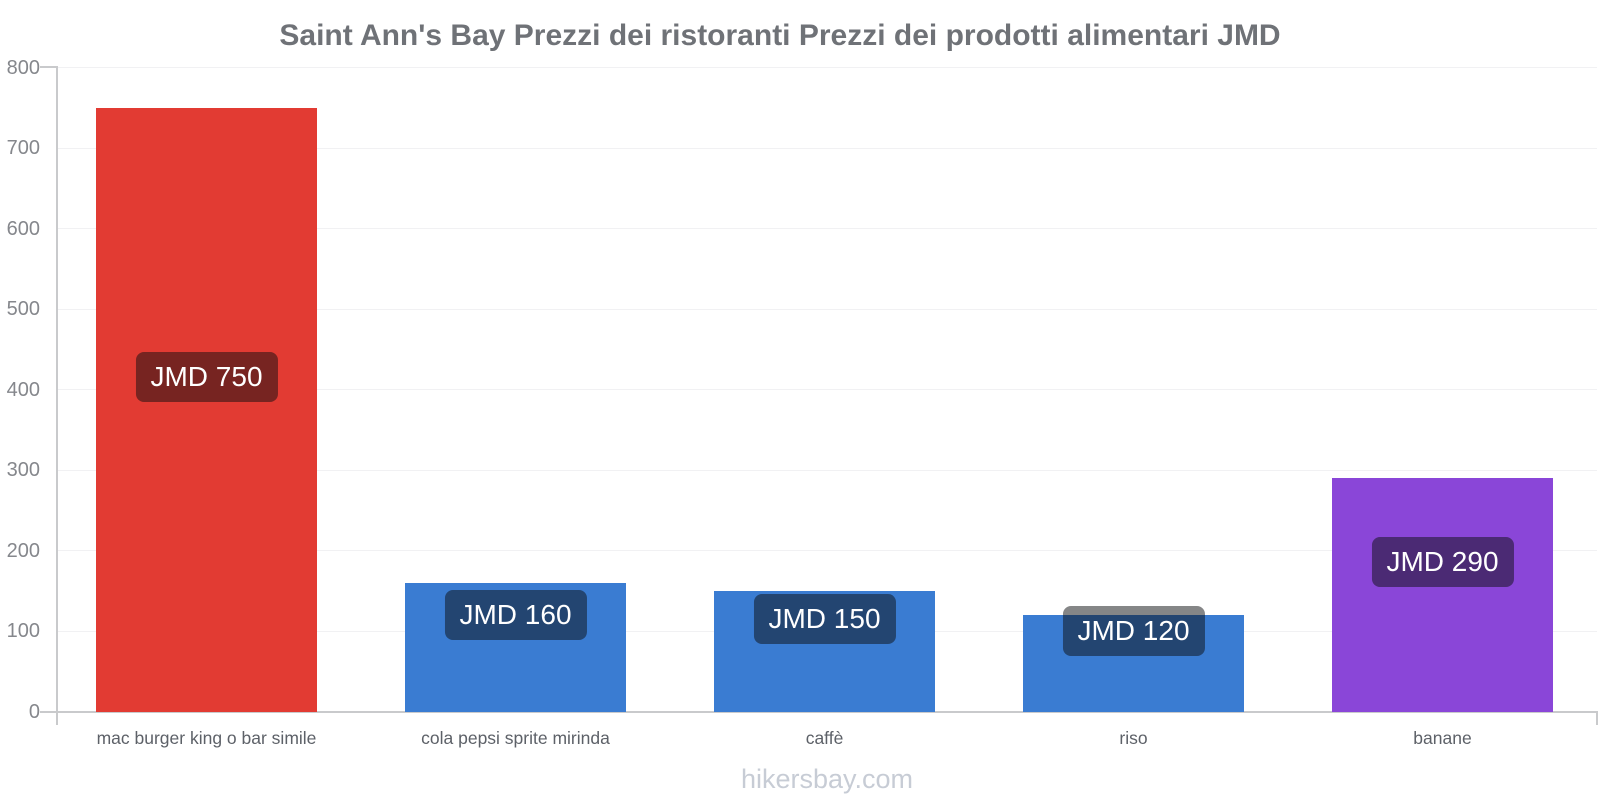 The image size is (1600, 800). Describe the element at coordinates (34, 712) in the screenshot. I see `y-axis-tick-label-0: 0` at that location.